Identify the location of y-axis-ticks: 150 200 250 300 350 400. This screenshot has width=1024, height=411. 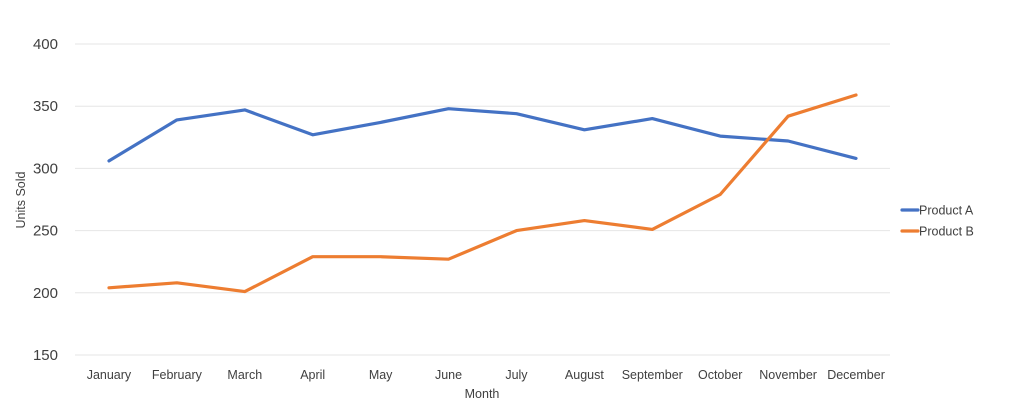
(45, 200).